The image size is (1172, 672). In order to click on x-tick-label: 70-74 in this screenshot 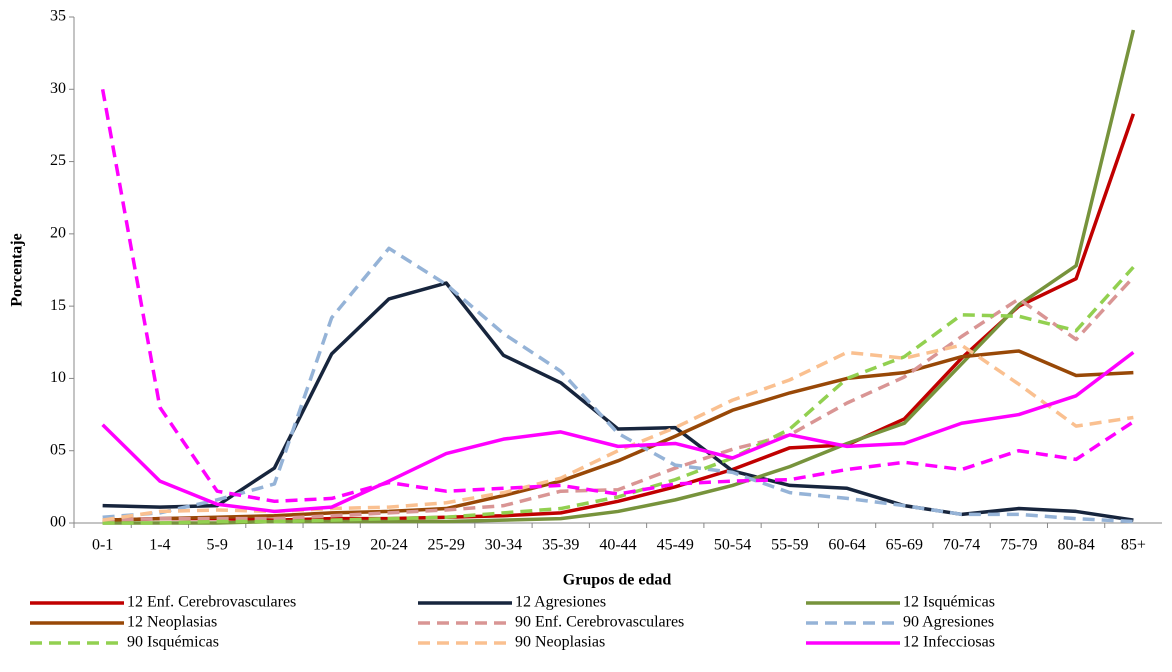, I will do `click(961, 545)`.